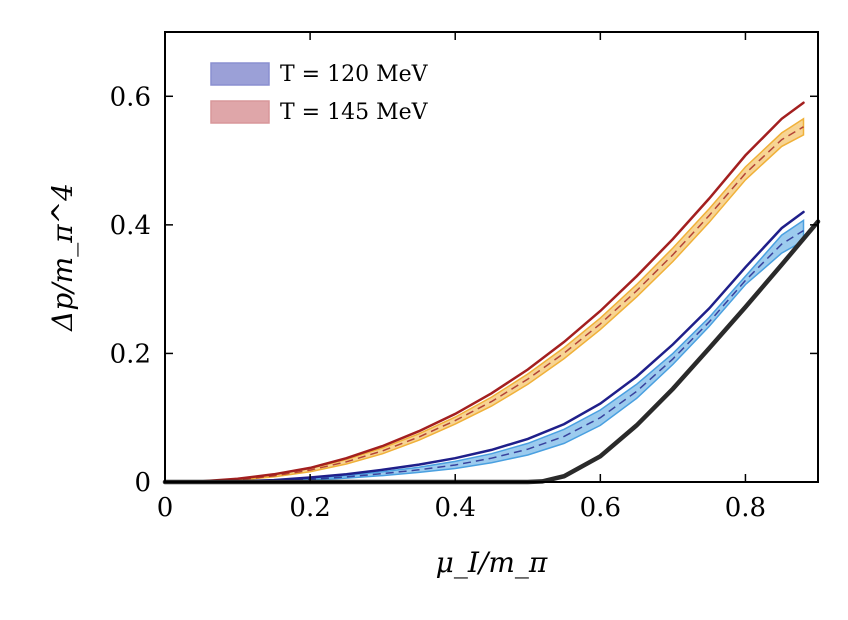  Describe the element at coordinates (165, 508) in the screenshot. I see `x-tick-label-0: 0` at that location.